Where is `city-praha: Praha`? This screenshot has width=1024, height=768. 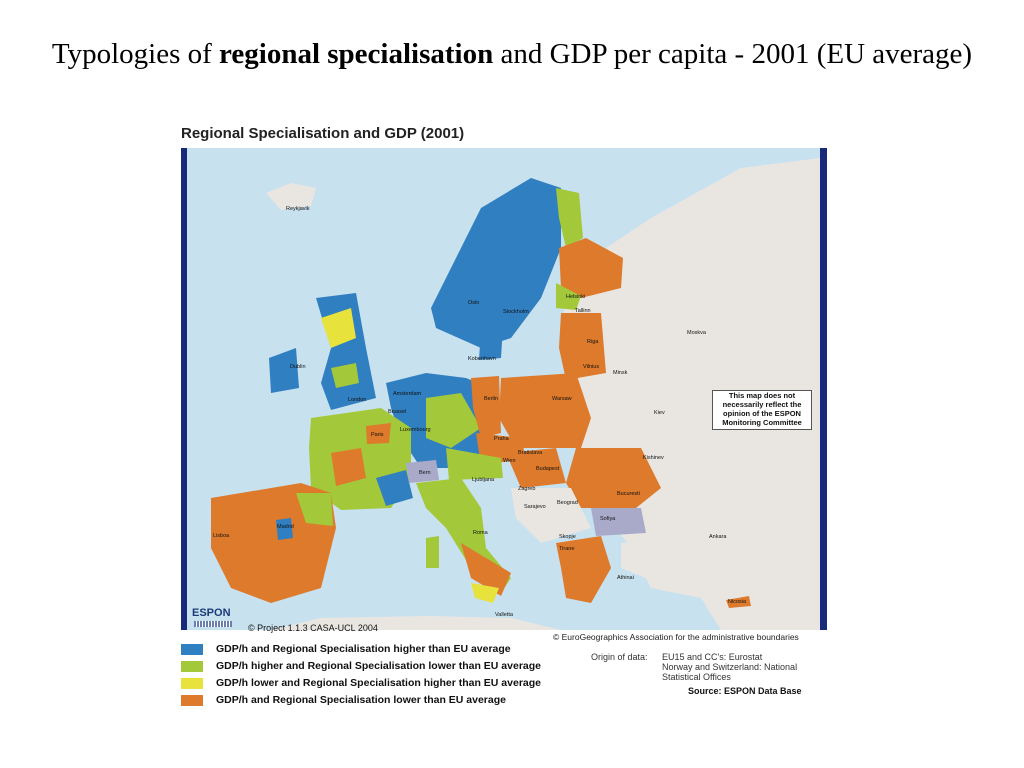 city-praha: Praha is located at coordinates (501, 439).